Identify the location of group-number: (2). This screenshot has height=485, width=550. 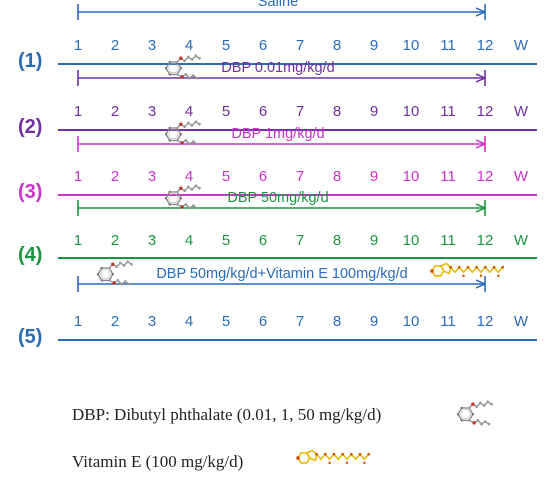
(30, 127).